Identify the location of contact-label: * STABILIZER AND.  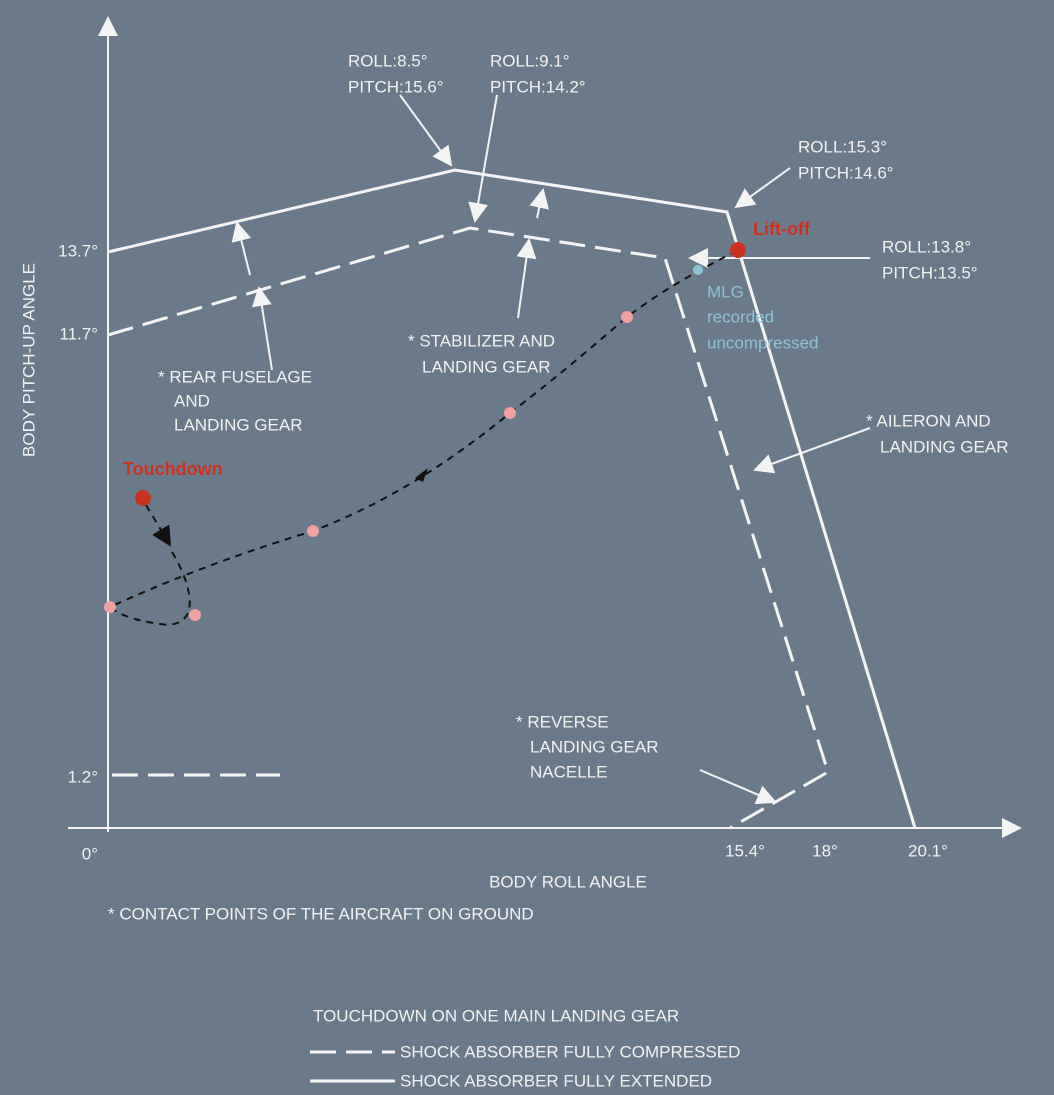
(481, 340).